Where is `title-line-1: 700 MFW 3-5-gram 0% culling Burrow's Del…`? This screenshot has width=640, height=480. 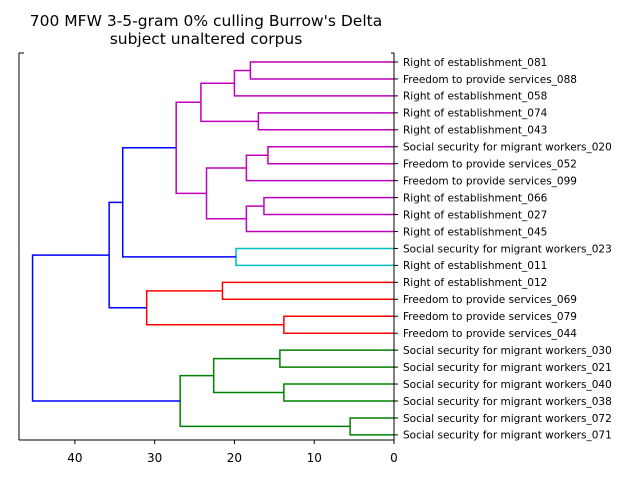 title-line-1: 700 MFW 3-5-gram 0% culling Burrow's Del… is located at coordinates (206, 21).